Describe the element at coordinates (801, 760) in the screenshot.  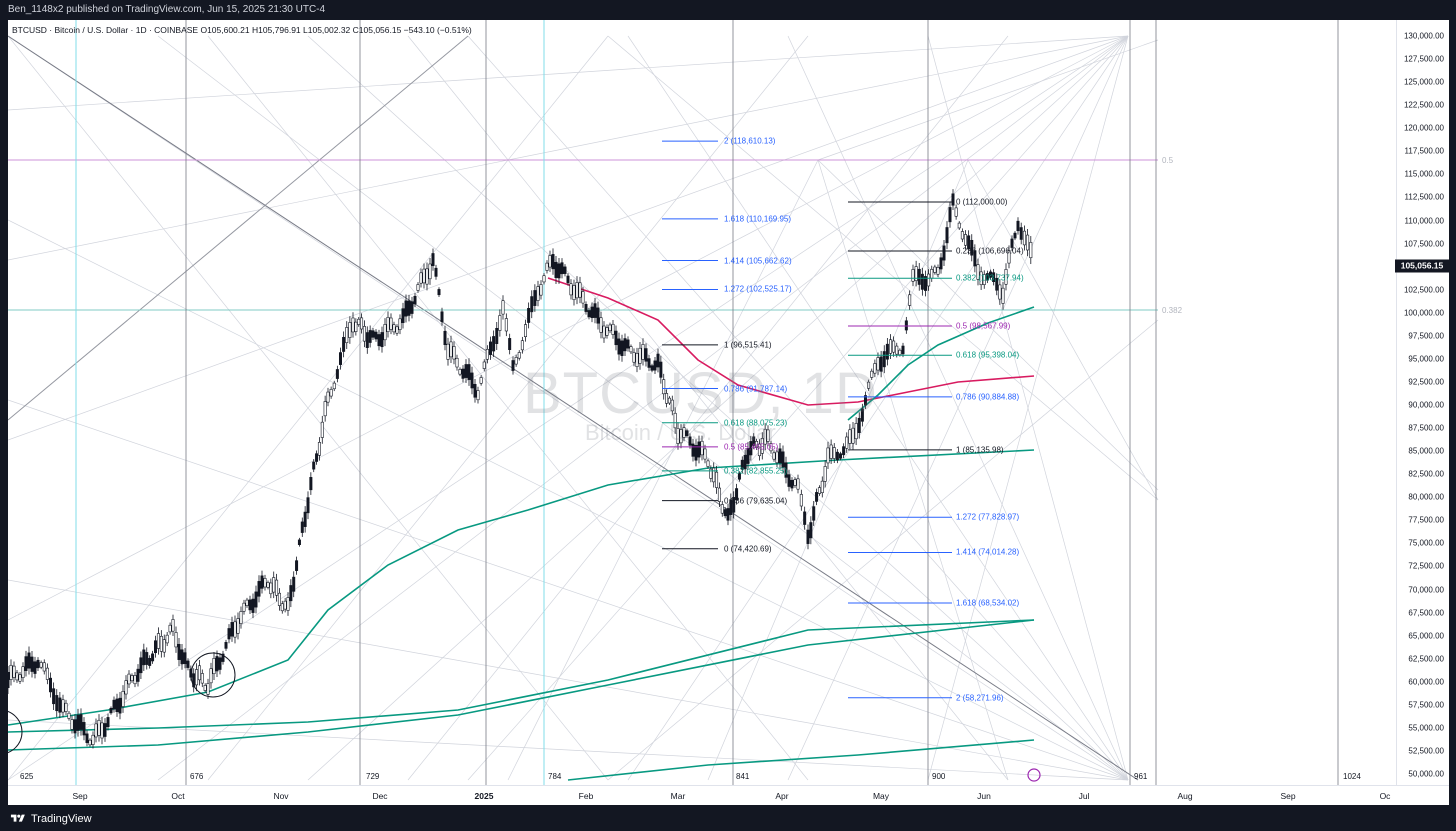
I see `moving-average-line` at that location.